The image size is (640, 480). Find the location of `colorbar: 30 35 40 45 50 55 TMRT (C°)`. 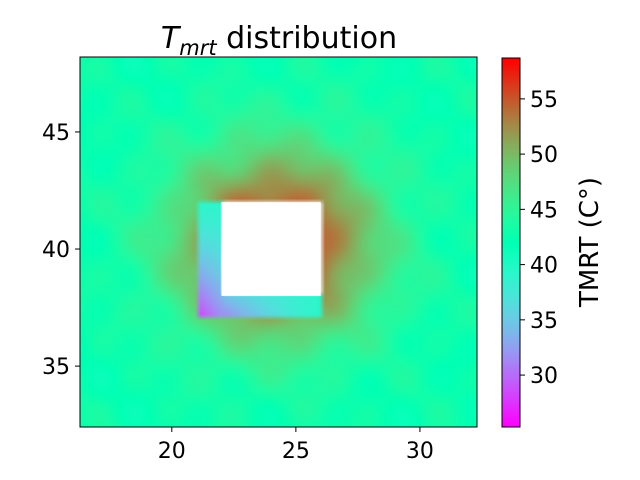

colorbar: 30 35 40 45 50 55 TMRT (C°) is located at coordinates (553, 242).